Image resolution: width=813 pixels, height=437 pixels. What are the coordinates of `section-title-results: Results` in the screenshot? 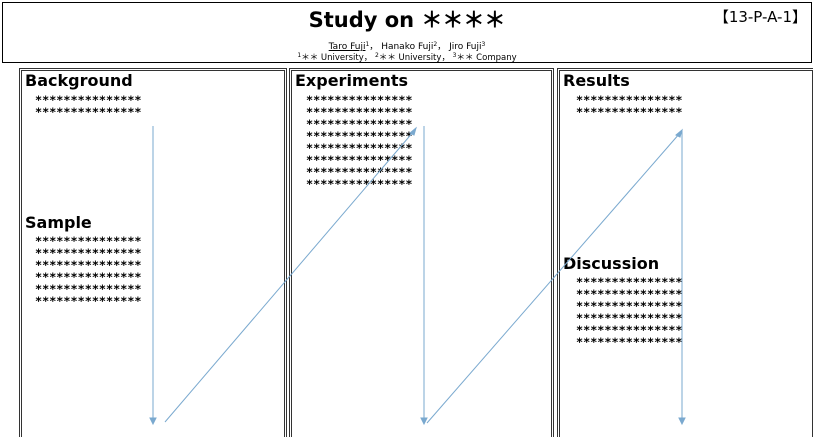 It's located at (596, 80).